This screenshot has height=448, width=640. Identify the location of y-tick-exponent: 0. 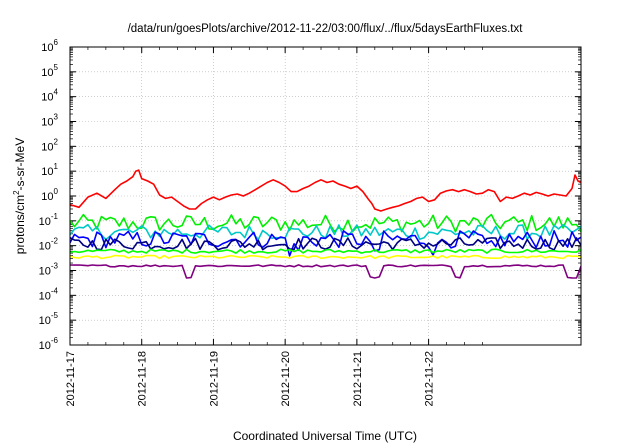
(56, 191).